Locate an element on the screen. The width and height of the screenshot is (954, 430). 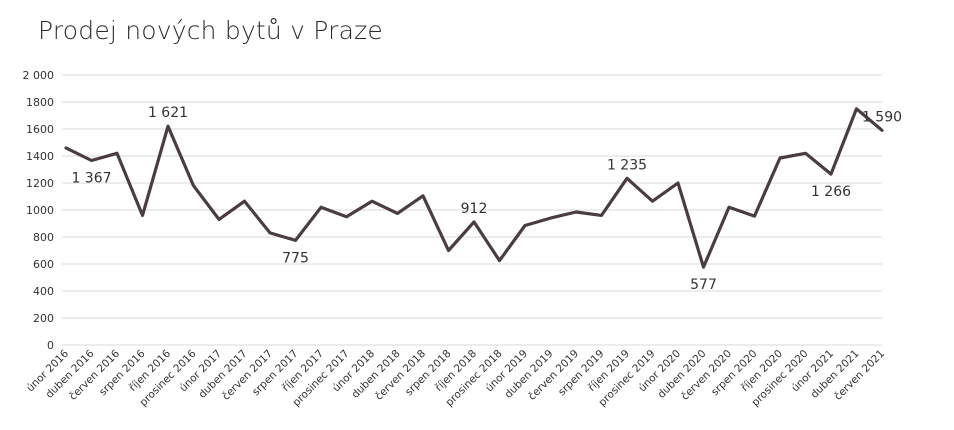
y-tick-label: 1600 is located at coordinates (40, 129).